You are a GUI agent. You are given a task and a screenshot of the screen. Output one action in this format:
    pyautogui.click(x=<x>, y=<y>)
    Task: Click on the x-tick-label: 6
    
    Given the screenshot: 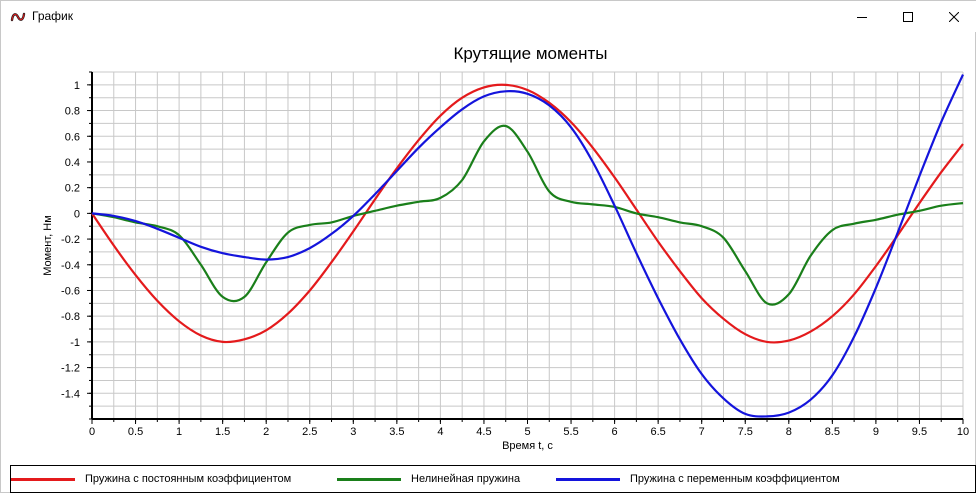 What is the action you would take?
    pyautogui.click(x=615, y=432)
    